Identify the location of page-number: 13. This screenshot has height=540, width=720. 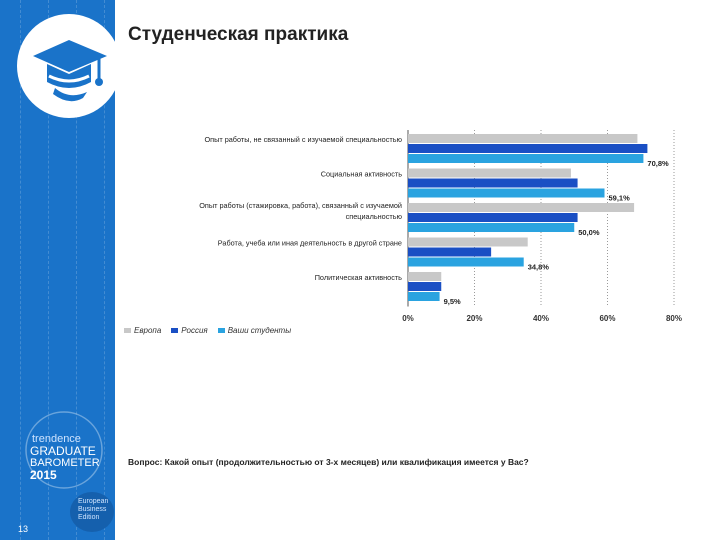
(23, 529).